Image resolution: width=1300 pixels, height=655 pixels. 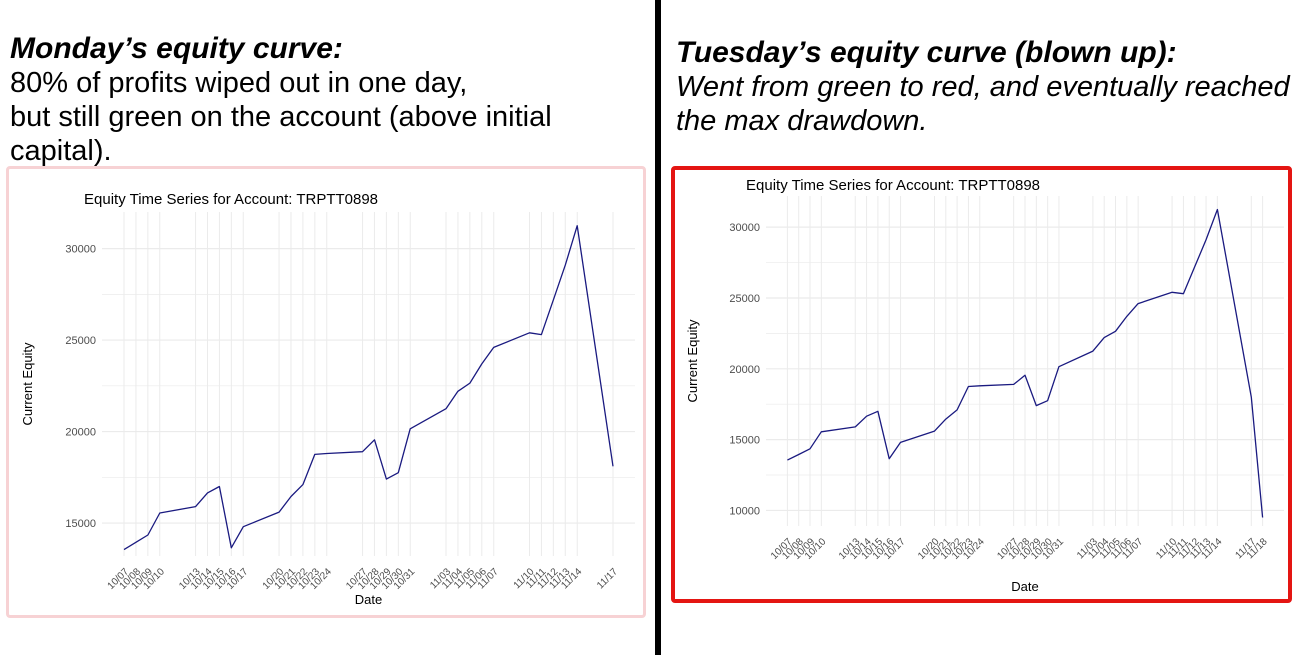 I want to click on right-caption-title: Tuesday’s equity curve (blown up):, so click(x=926, y=52).